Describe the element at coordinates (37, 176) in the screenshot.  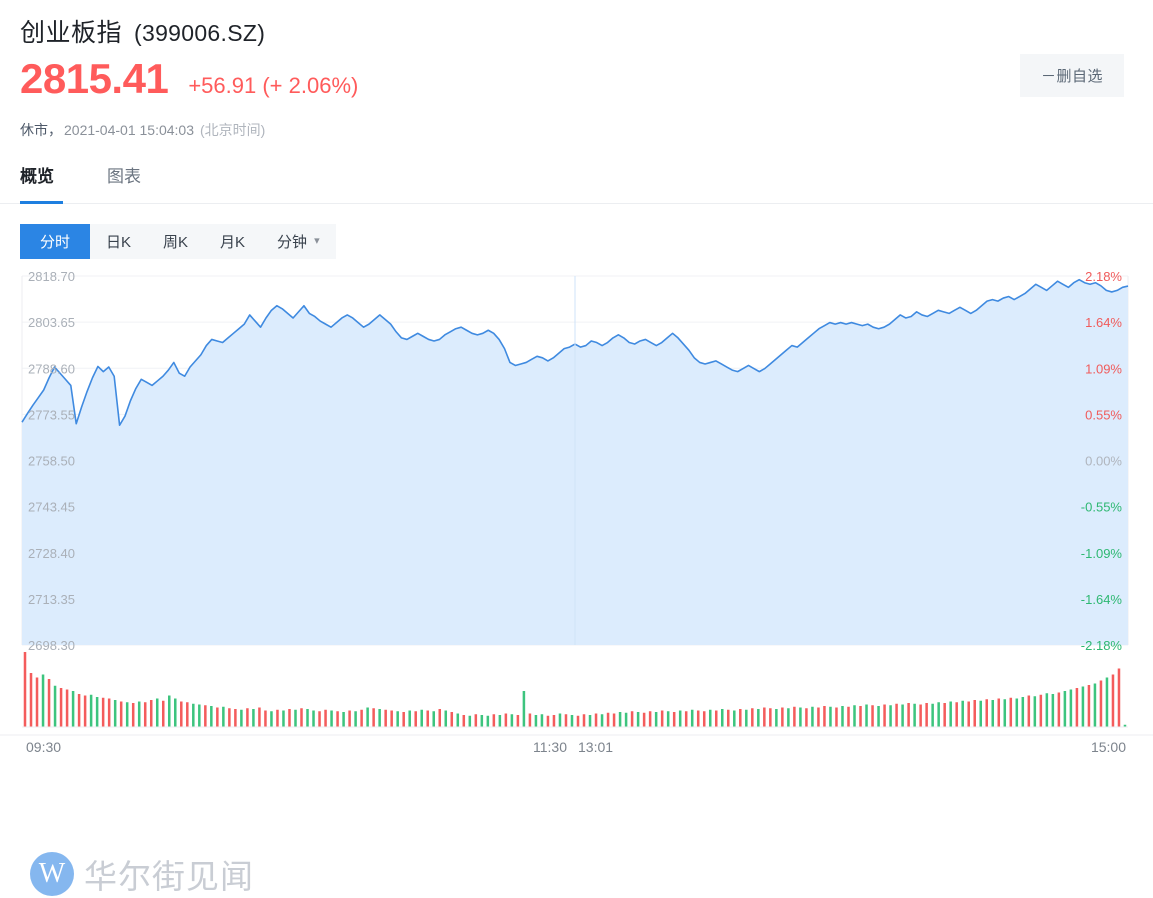
I see `tab-overview: 概览` at that location.